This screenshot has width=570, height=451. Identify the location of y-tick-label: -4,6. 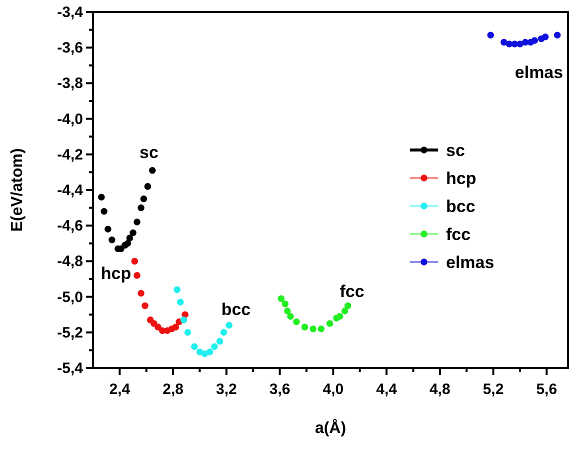
(70, 226).